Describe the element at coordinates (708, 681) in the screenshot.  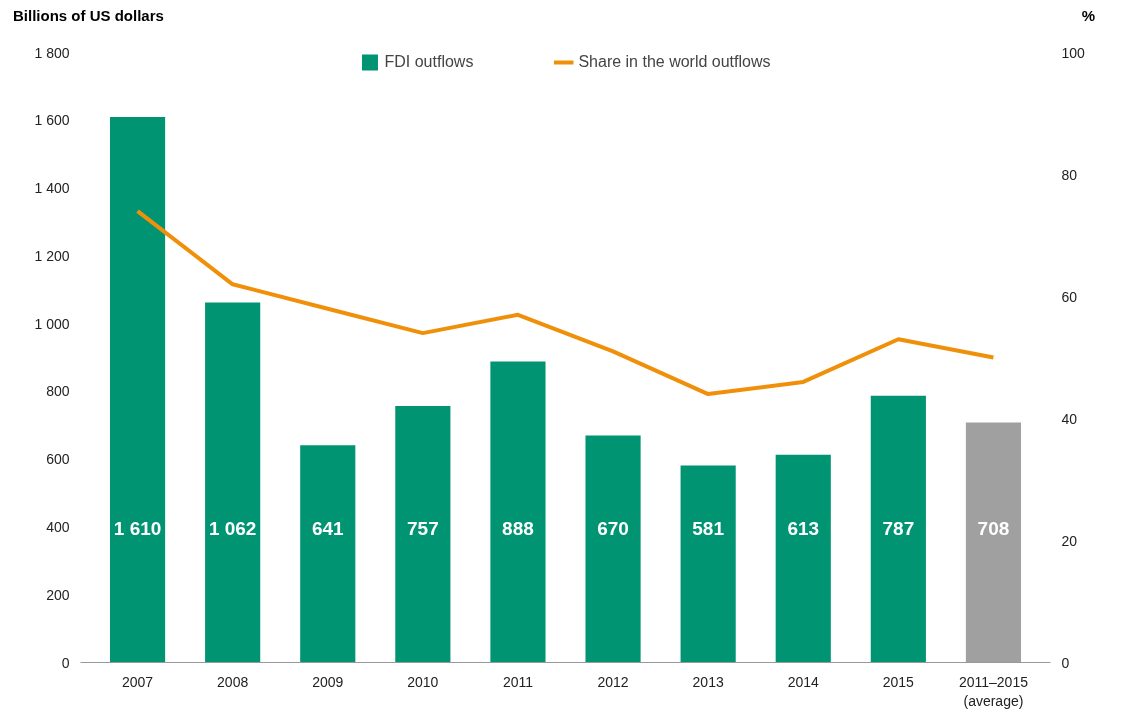
I see `x-tick-label: 2013` at that location.